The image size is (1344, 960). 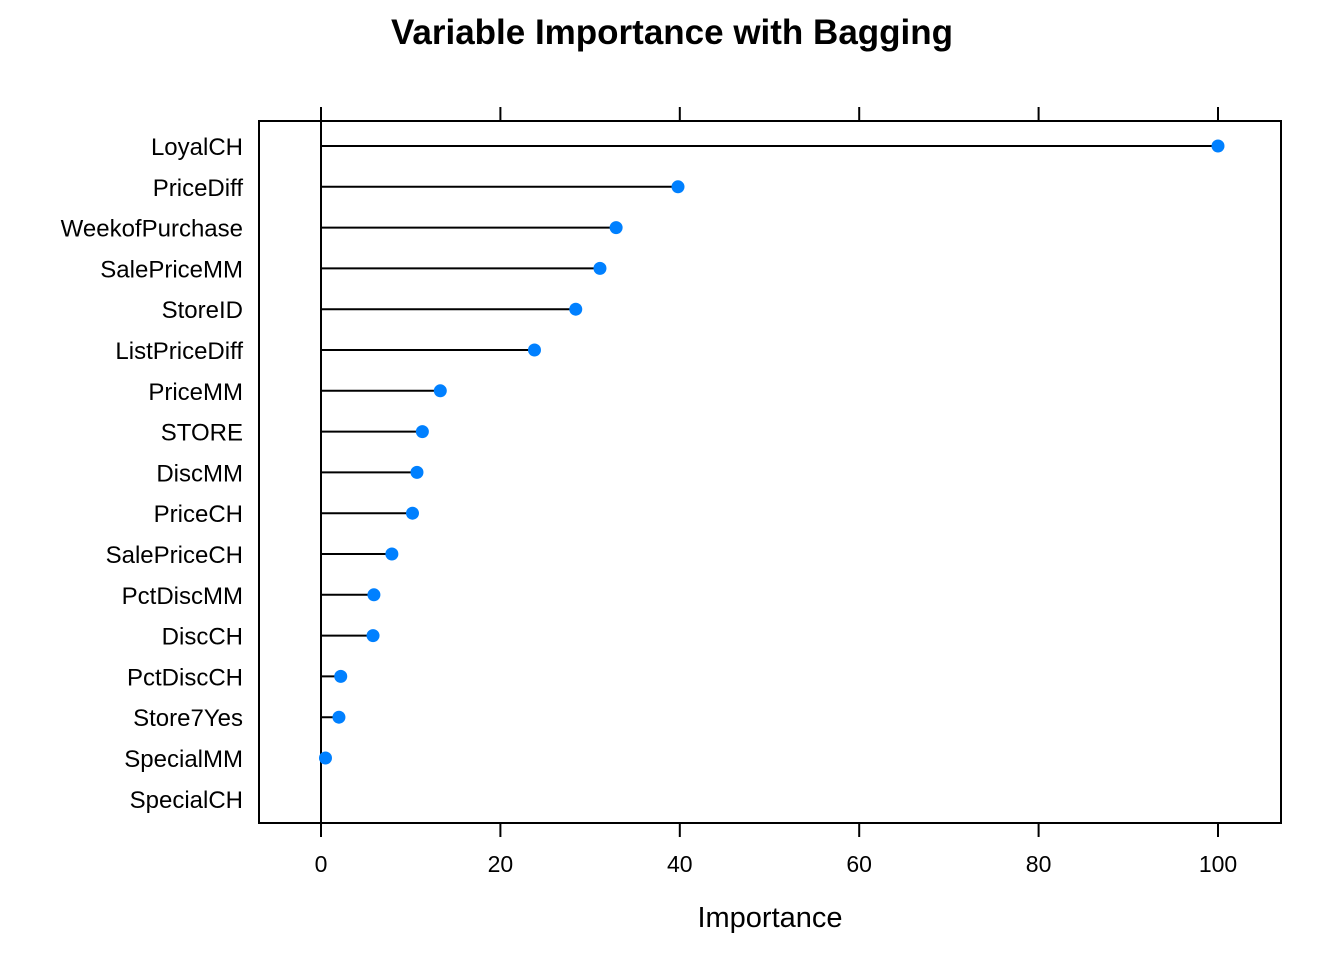 What do you see at coordinates (1039, 864) in the screenshot?
I see `x-tick-label: 80` at bounding box center [1039, 864].